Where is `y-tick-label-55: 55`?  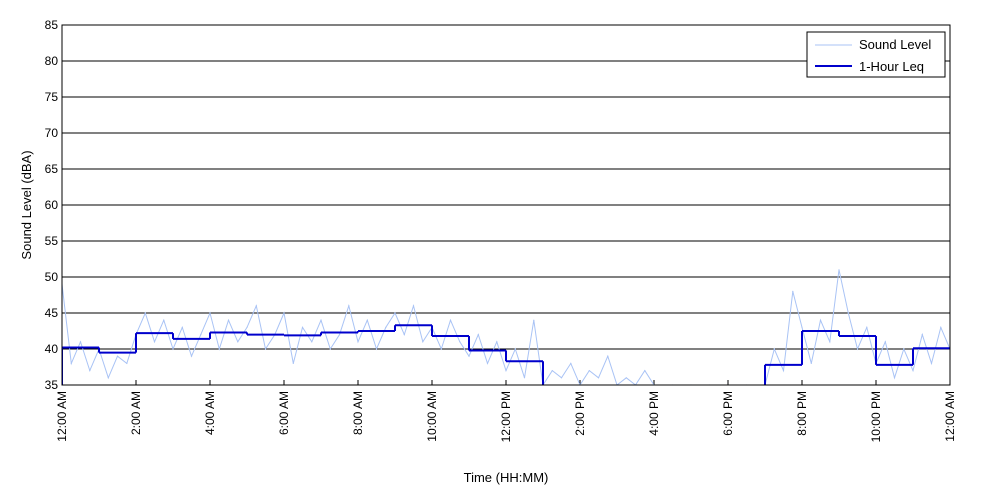 y-tick-label-55: 55 is located at coordinates (52, 241).